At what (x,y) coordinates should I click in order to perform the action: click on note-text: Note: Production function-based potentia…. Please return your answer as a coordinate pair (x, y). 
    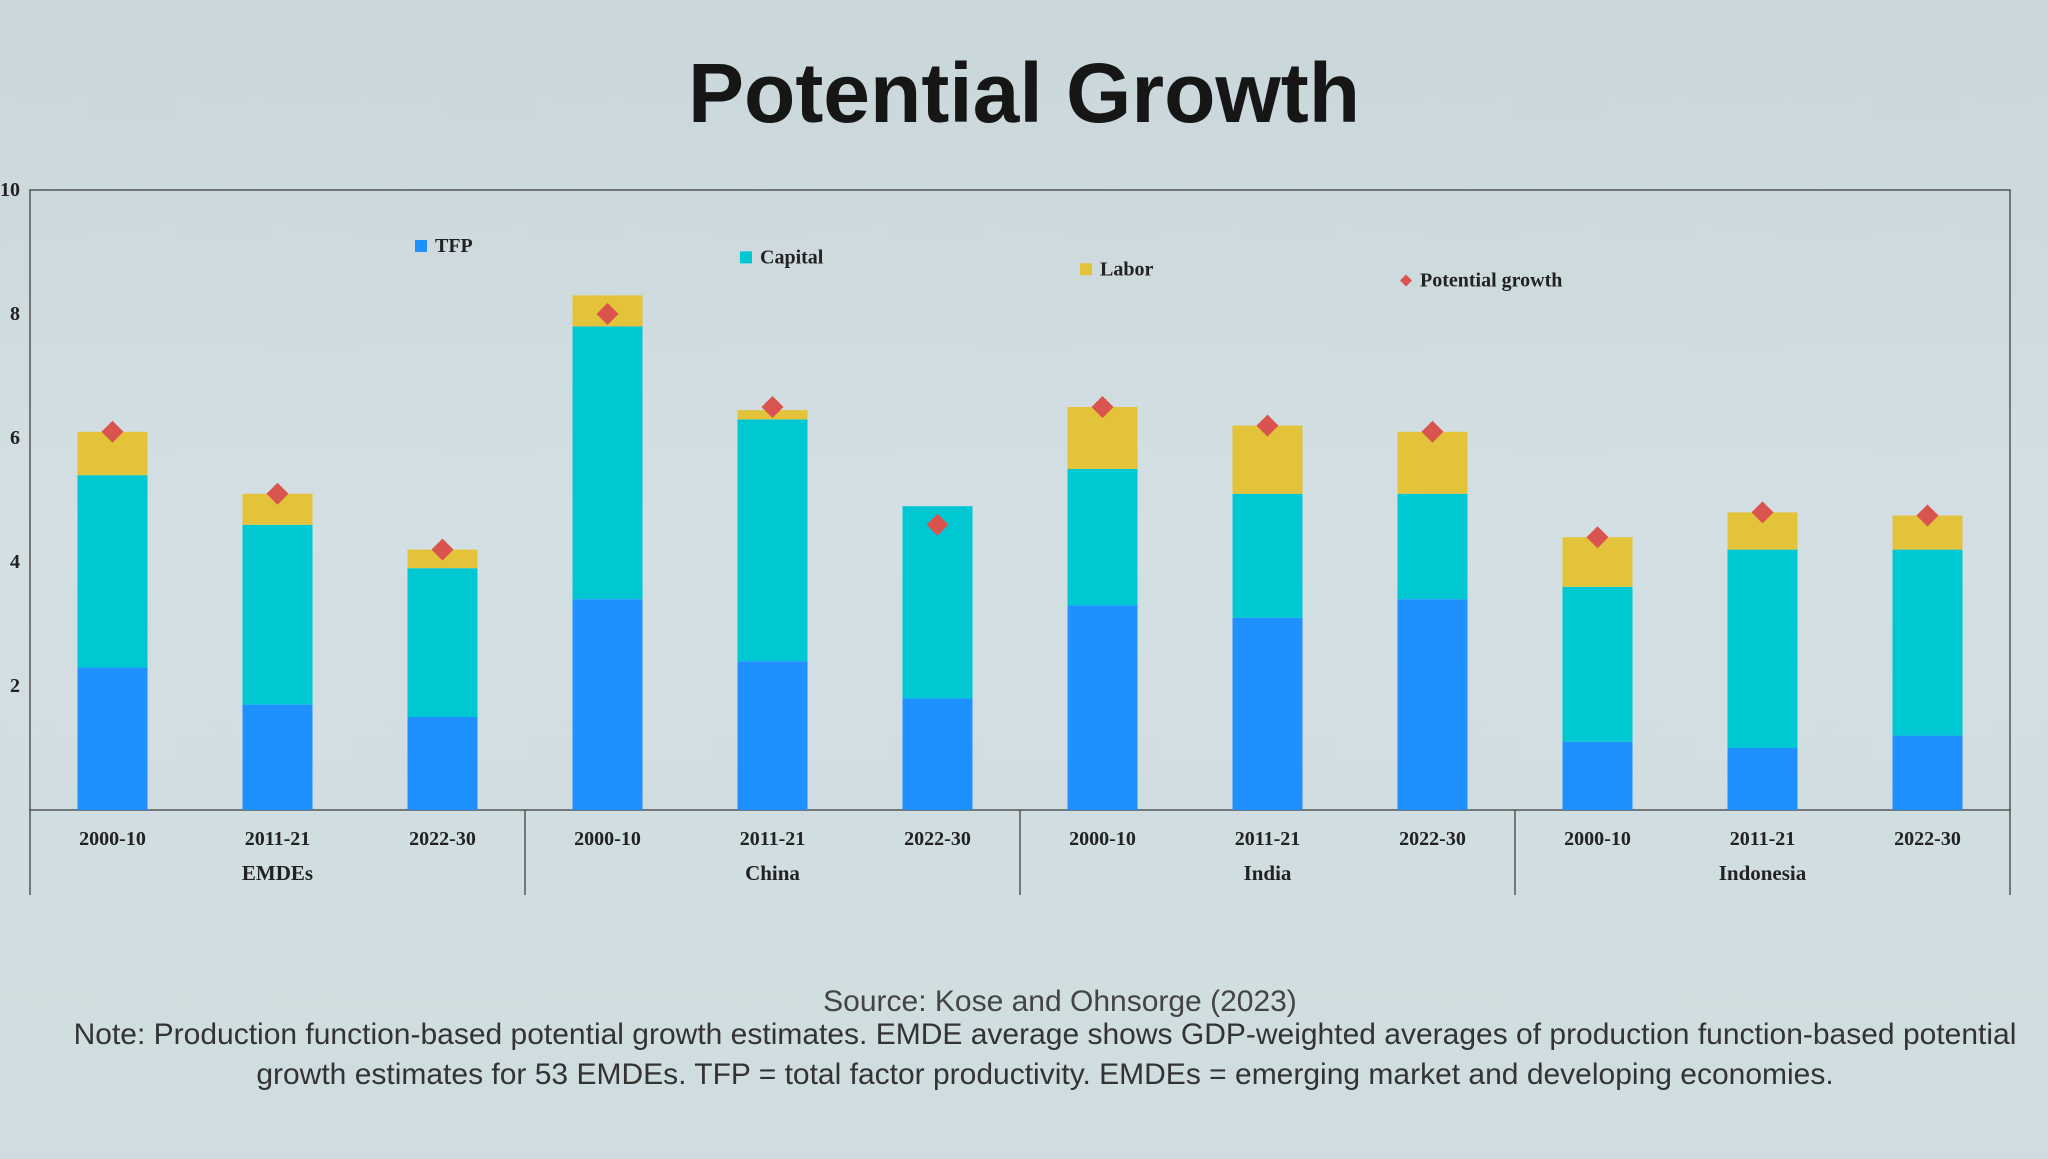
    Looking at the image, I should click on (1045, 1054).